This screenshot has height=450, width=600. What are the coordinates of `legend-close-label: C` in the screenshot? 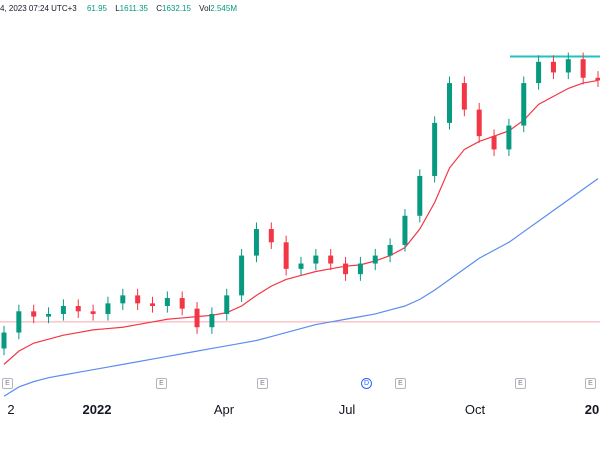 It's located at (159, 8).